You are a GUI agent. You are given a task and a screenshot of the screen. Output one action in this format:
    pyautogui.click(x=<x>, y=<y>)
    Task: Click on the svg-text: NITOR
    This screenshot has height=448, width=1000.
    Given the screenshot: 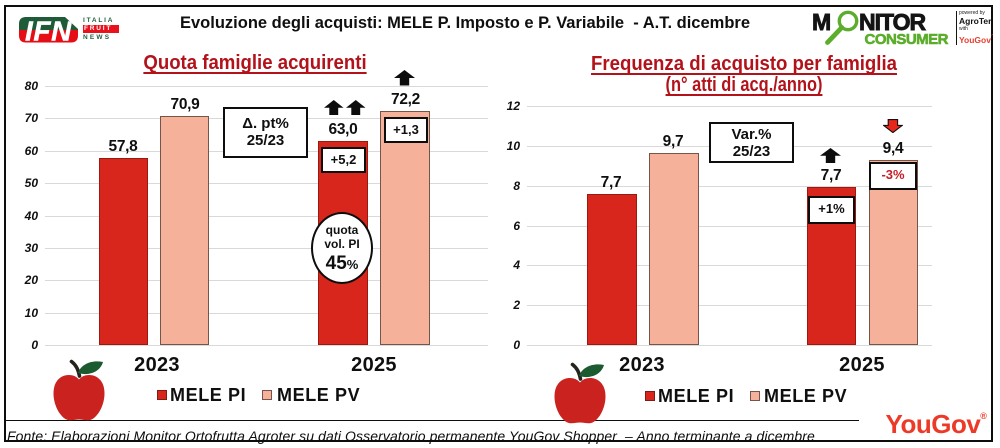 What is the action you would take?
    pyautogui.click(x=893, y=22)
    